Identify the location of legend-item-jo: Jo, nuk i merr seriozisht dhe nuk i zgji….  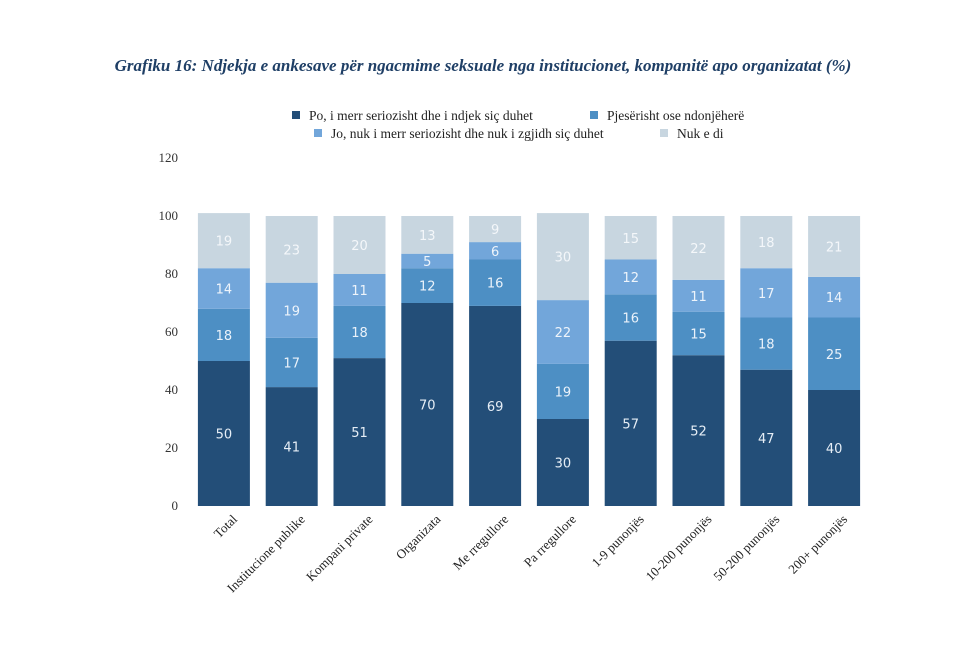
(459, 134).